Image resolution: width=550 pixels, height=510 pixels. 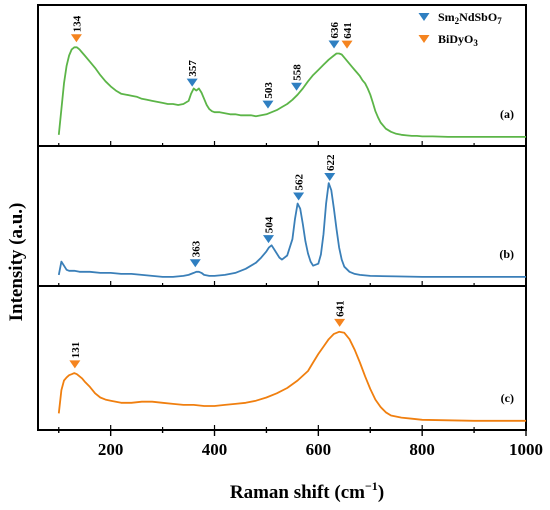 What do you see at coordinates (526, 449) in the screenshot?
I see `x-tick-label-1000: 1000` at bounding box center [526, 449].